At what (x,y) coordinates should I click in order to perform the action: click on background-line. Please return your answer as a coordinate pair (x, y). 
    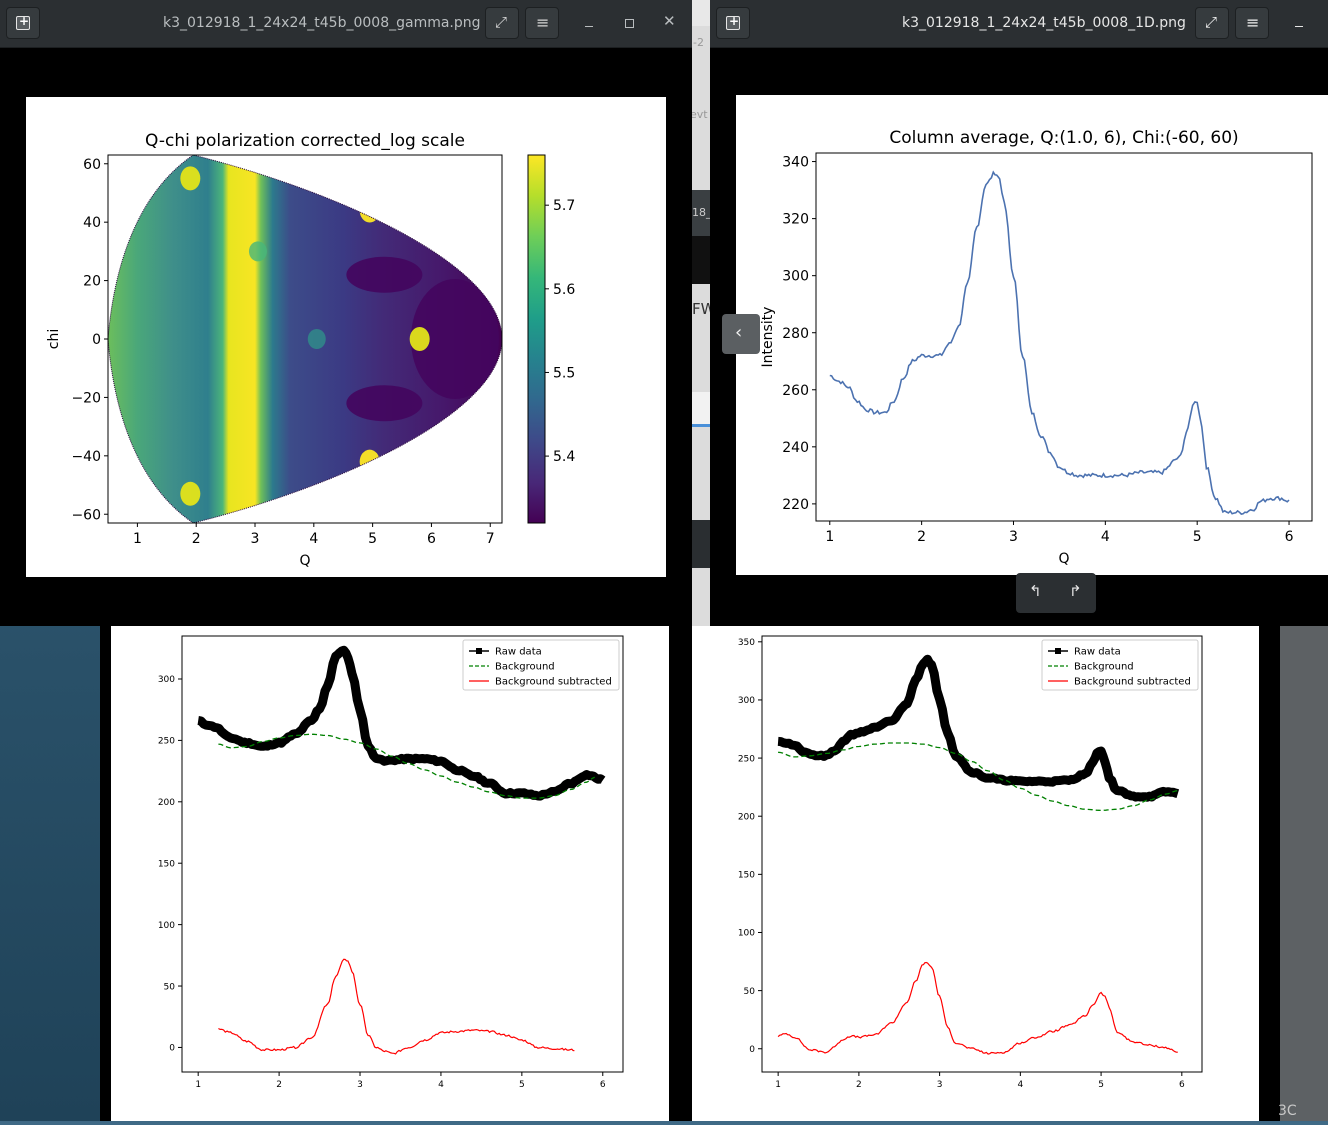
    Looking at the image, I should click on (978, 777).